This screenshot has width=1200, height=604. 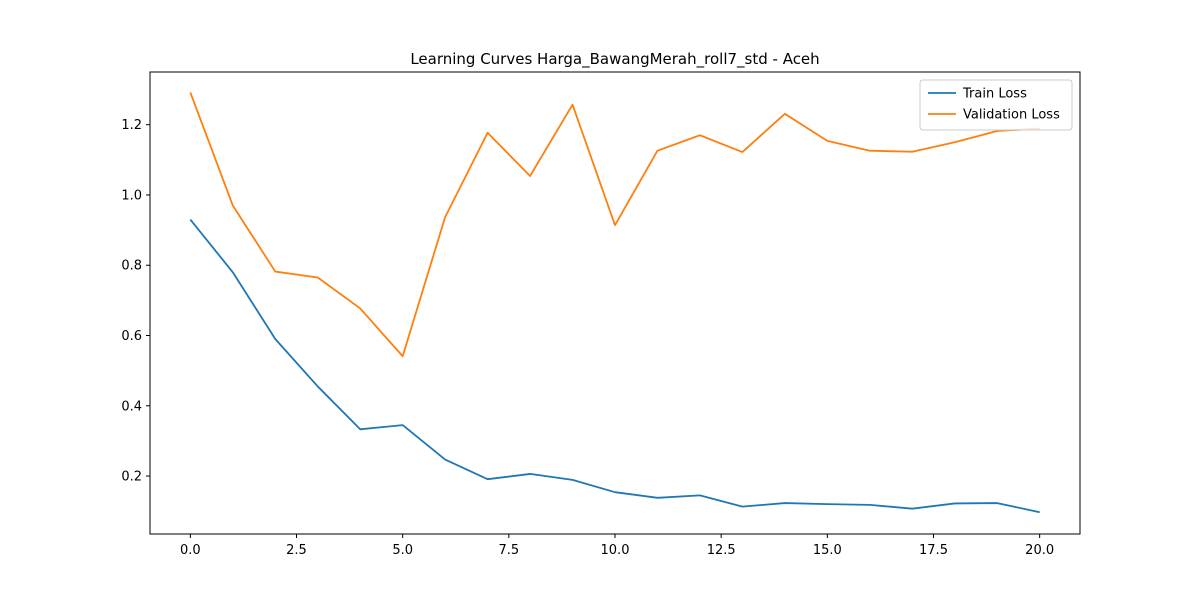 I want to click on y-tick-label: 0.2, so click(x=131, y=477).